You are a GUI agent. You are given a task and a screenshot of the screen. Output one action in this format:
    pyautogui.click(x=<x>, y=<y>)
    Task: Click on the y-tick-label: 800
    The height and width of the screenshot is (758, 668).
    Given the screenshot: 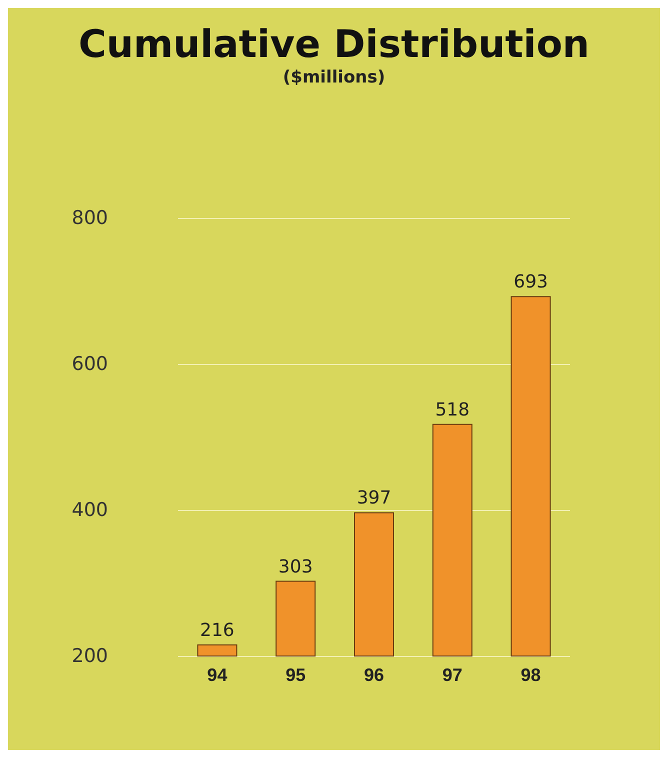 What is the action you would take?
    pyautogui.click(x=90, y=218)
    